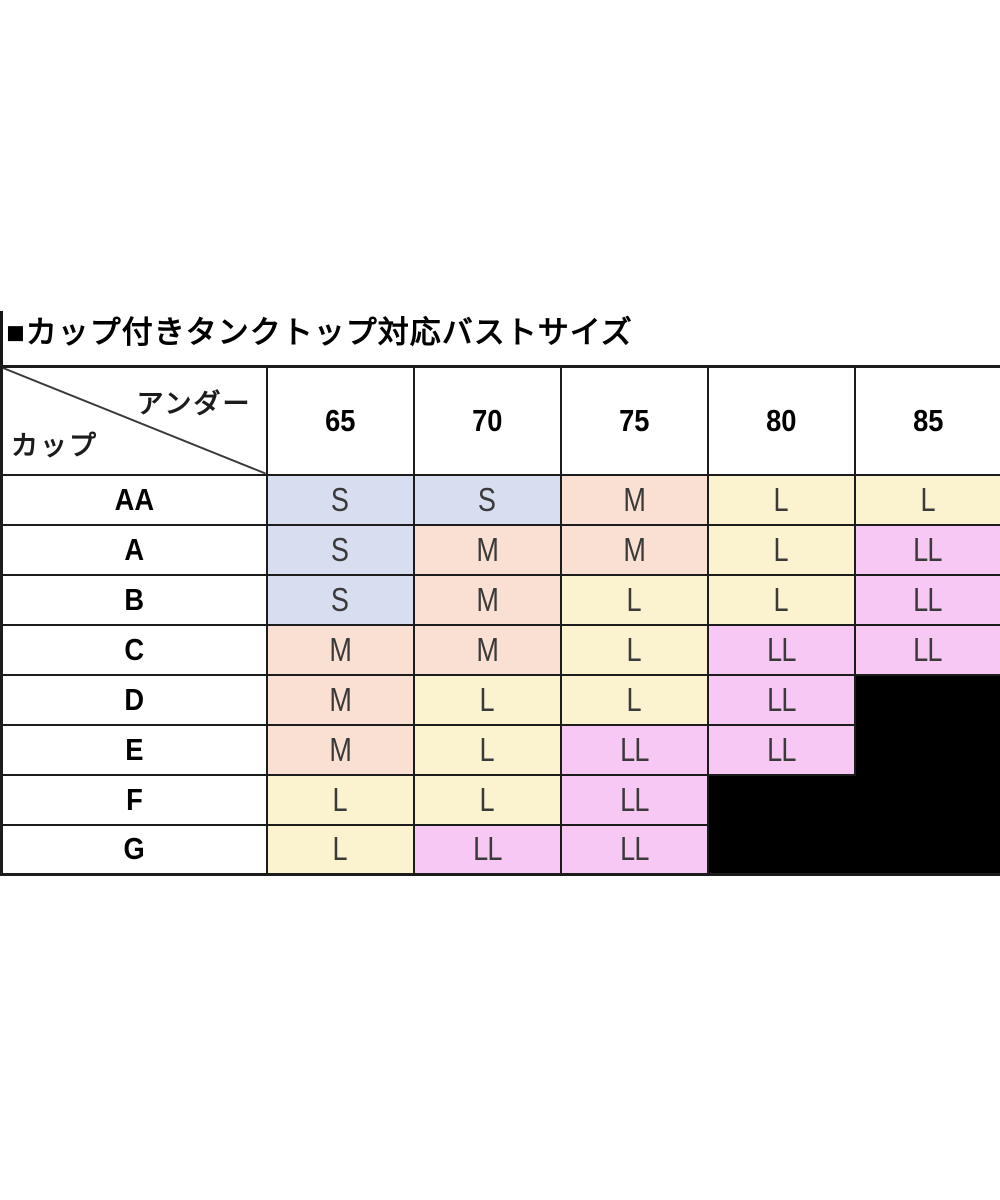 The width and height of the screenshot is (1000, 1200). I want to click on row-header-label: E, so click(134, 749).